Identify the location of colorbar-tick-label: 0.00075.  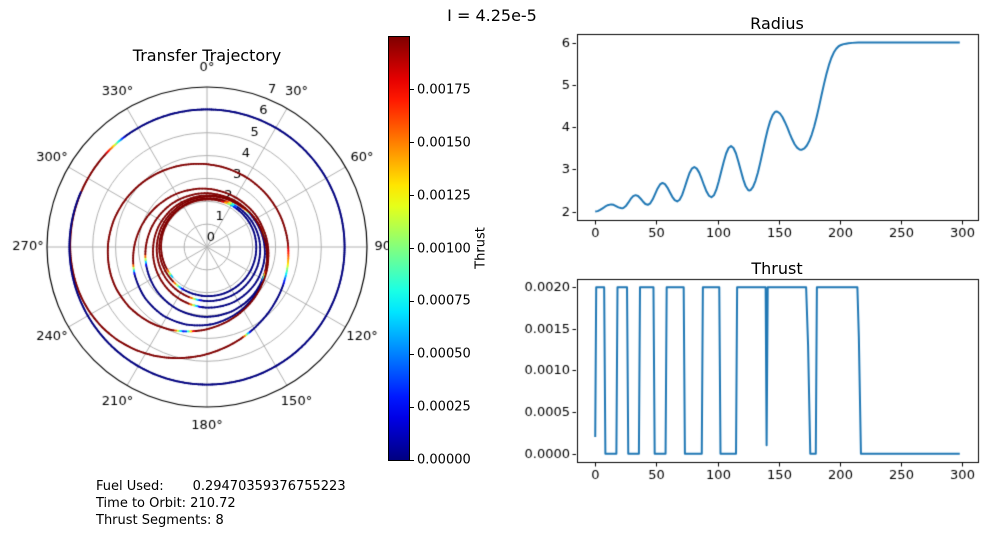
(444, 301).